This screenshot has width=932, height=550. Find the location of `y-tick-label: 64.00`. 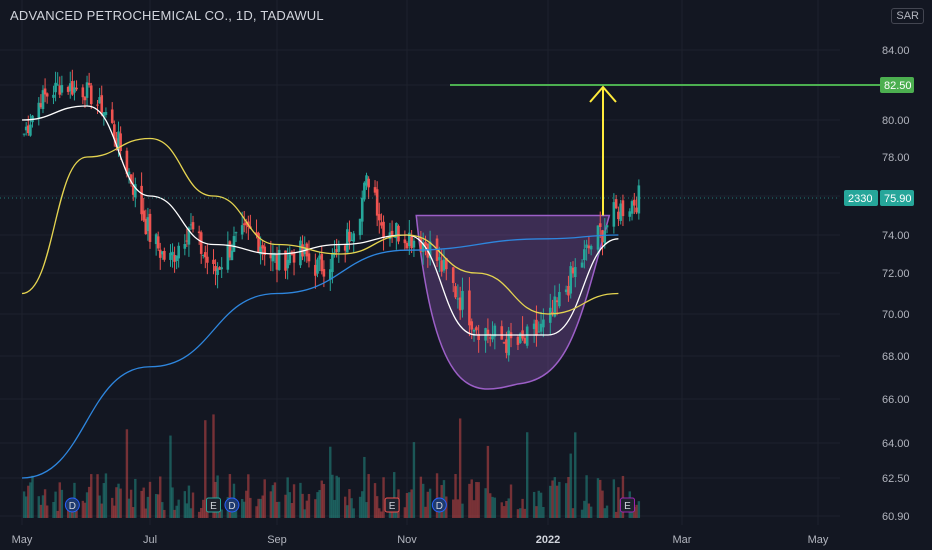

y-tick-label: 64.00 is located at coordinates (896, 444).